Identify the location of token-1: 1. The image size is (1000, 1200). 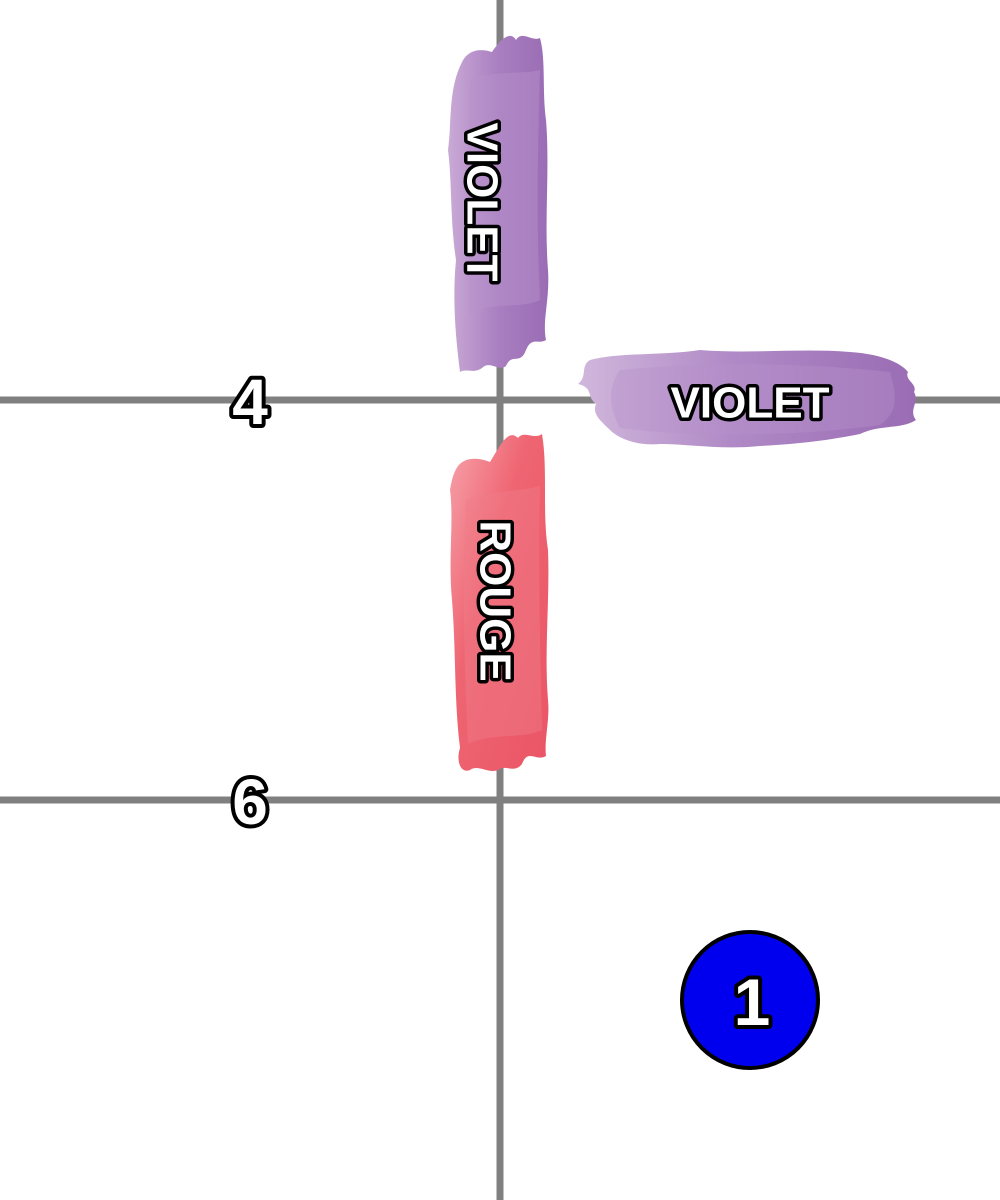
(750, 1000).